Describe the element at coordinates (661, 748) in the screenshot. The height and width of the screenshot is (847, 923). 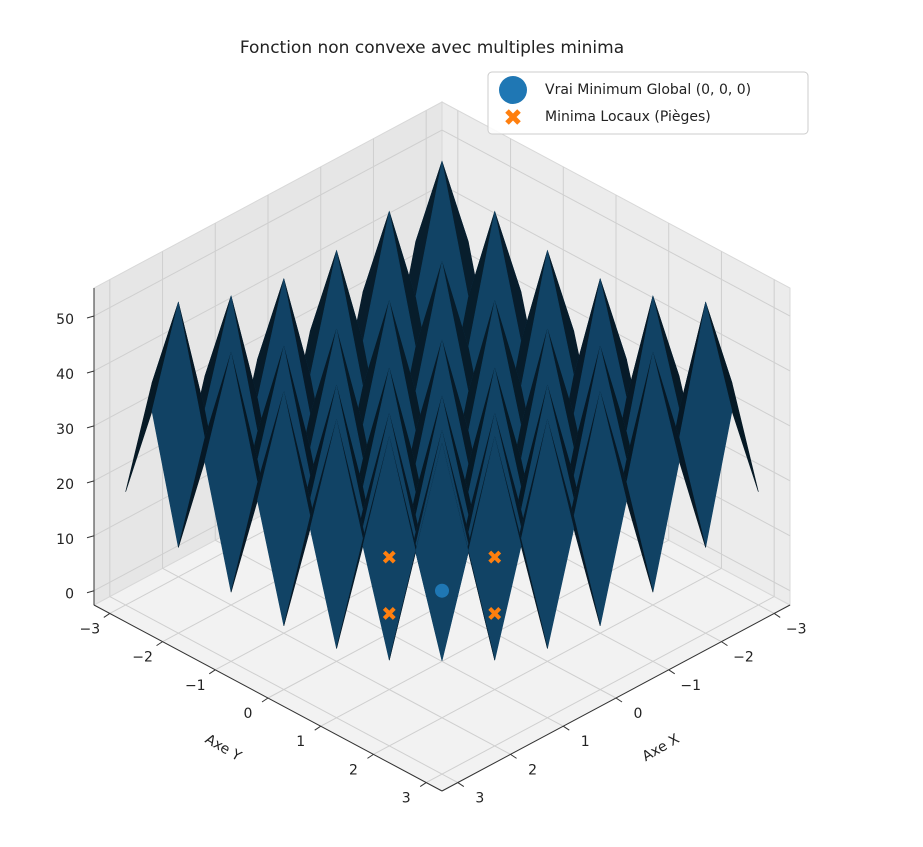
I see `x-axis-label: Axe X` at that location.